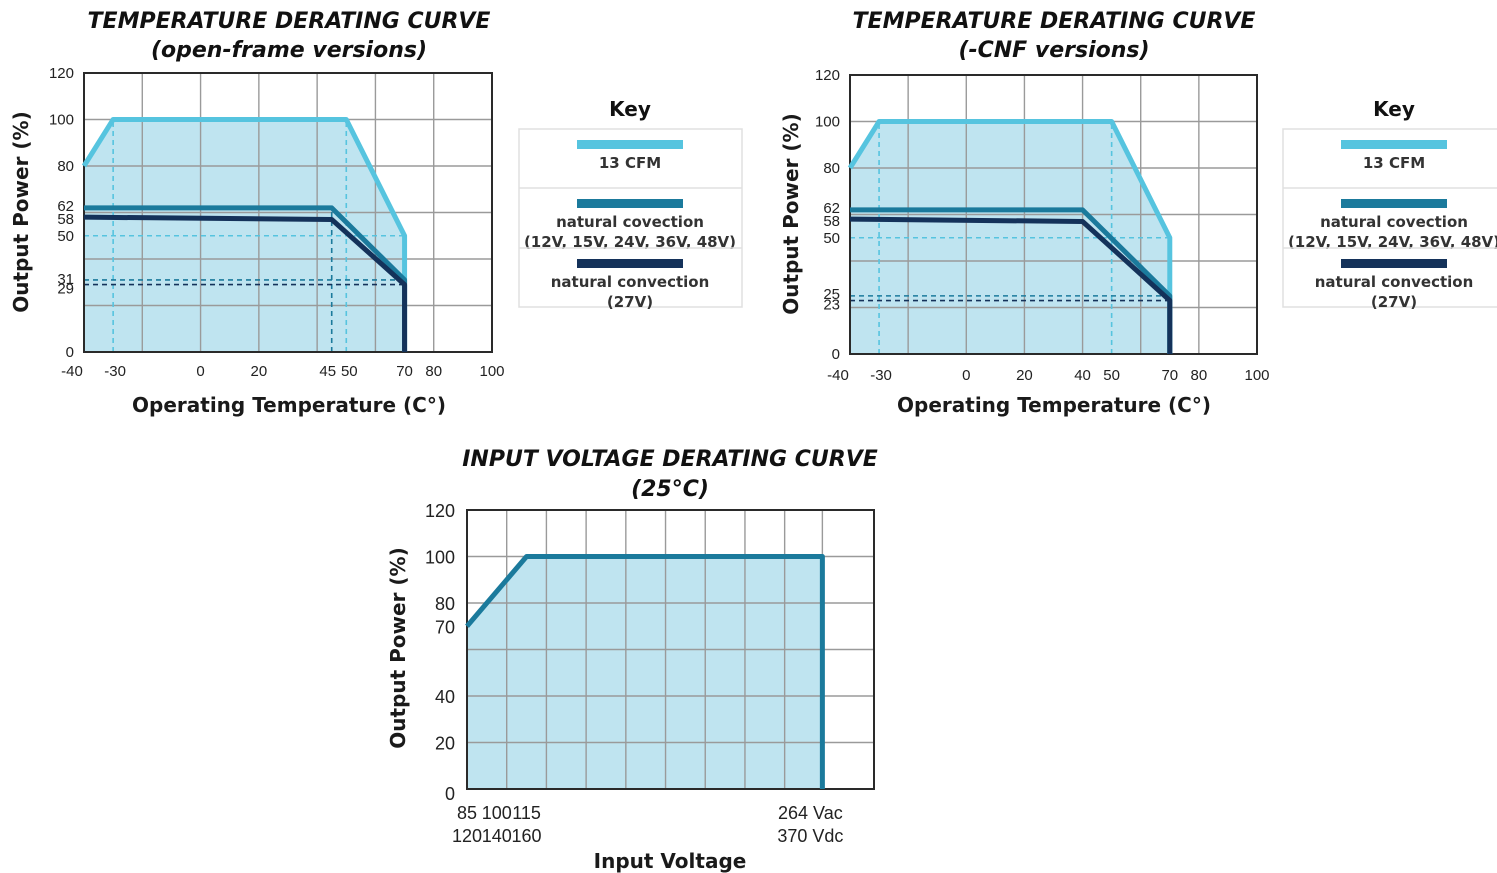 The width and height of the screenshot is (1497, 873). Describe the element at coordinates (810, 836) in the screenshot. I see `x-tick-label: 370 Vdc` at that location.